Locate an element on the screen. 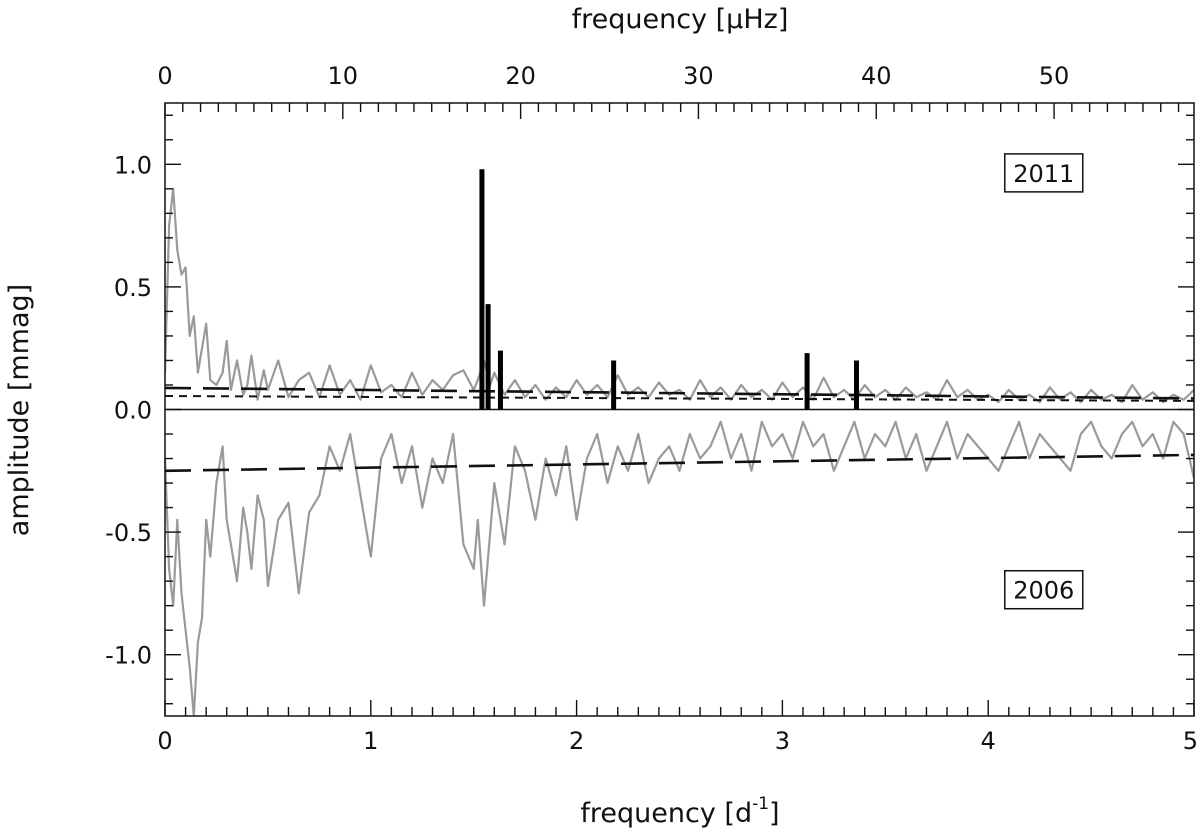 Image resolution: width=1200 pixels, height=832 pixels. left-tick-label: -0.5 is located at coordinates (128, 533).